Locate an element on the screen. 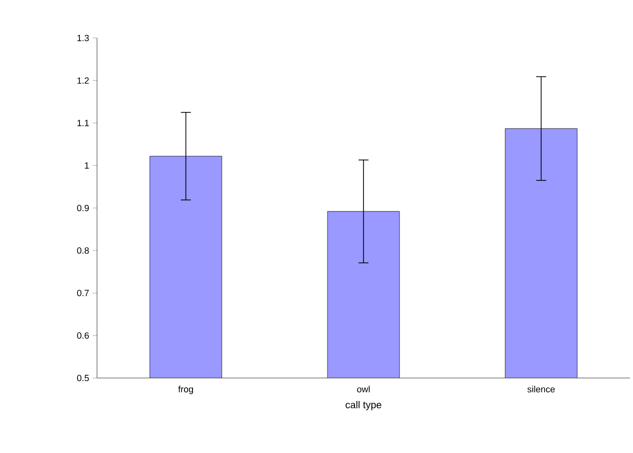 The width and height of the screenshot is (633, 453). x-tick-label: silence is located at coordinates (541, 389).